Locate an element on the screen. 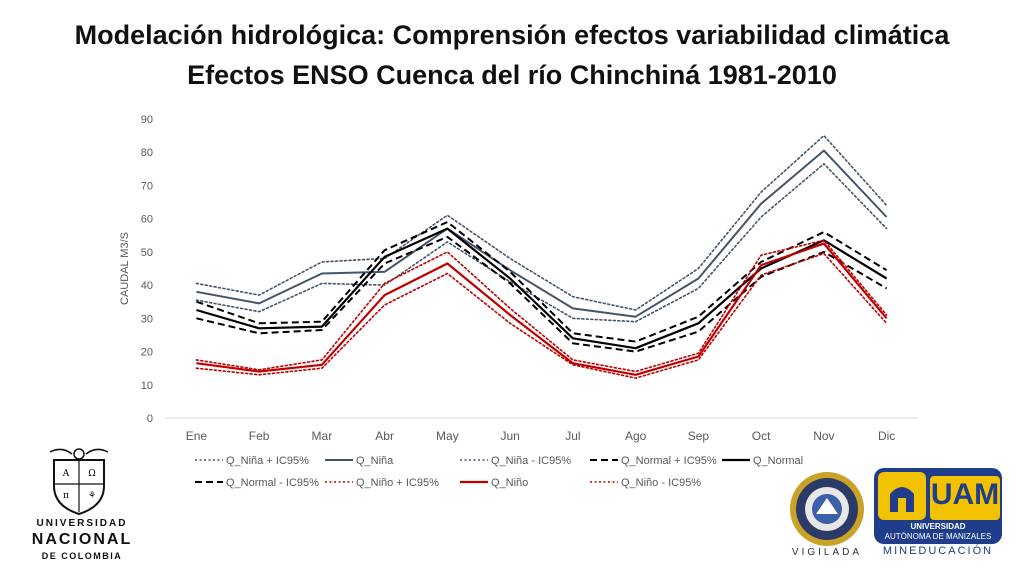 This screenshot has width=1024, height=576. y-tick-label: 50 is located at coordinates (147, 253).